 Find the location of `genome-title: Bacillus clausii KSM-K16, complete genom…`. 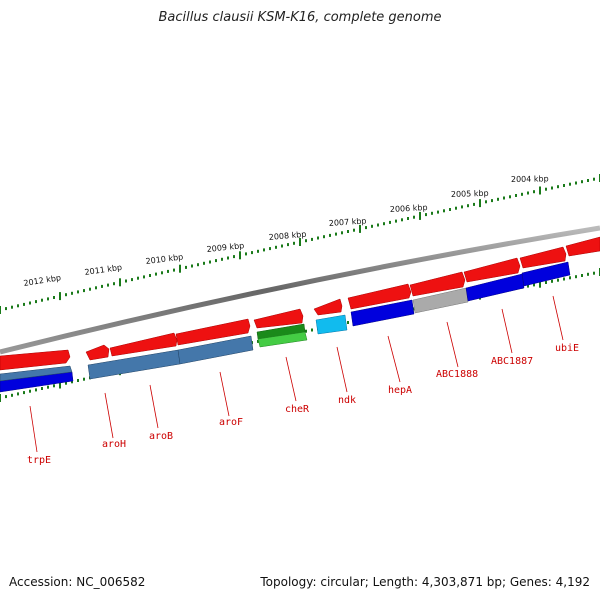

genome-title: Bacillus clausii KSM-K16, complete genom… is located at coordinates (300, 17).